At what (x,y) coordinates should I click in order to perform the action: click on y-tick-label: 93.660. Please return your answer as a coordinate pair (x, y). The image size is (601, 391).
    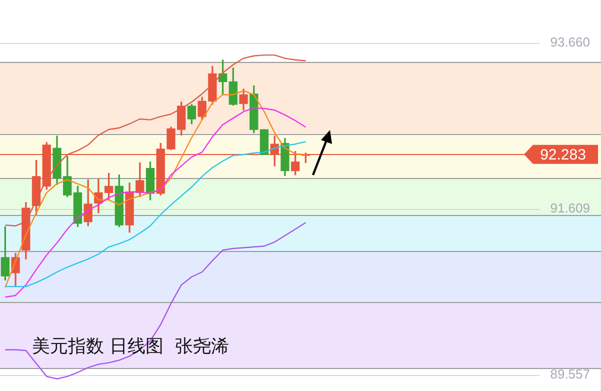
    Looking at the image, I should click on (570, 42).